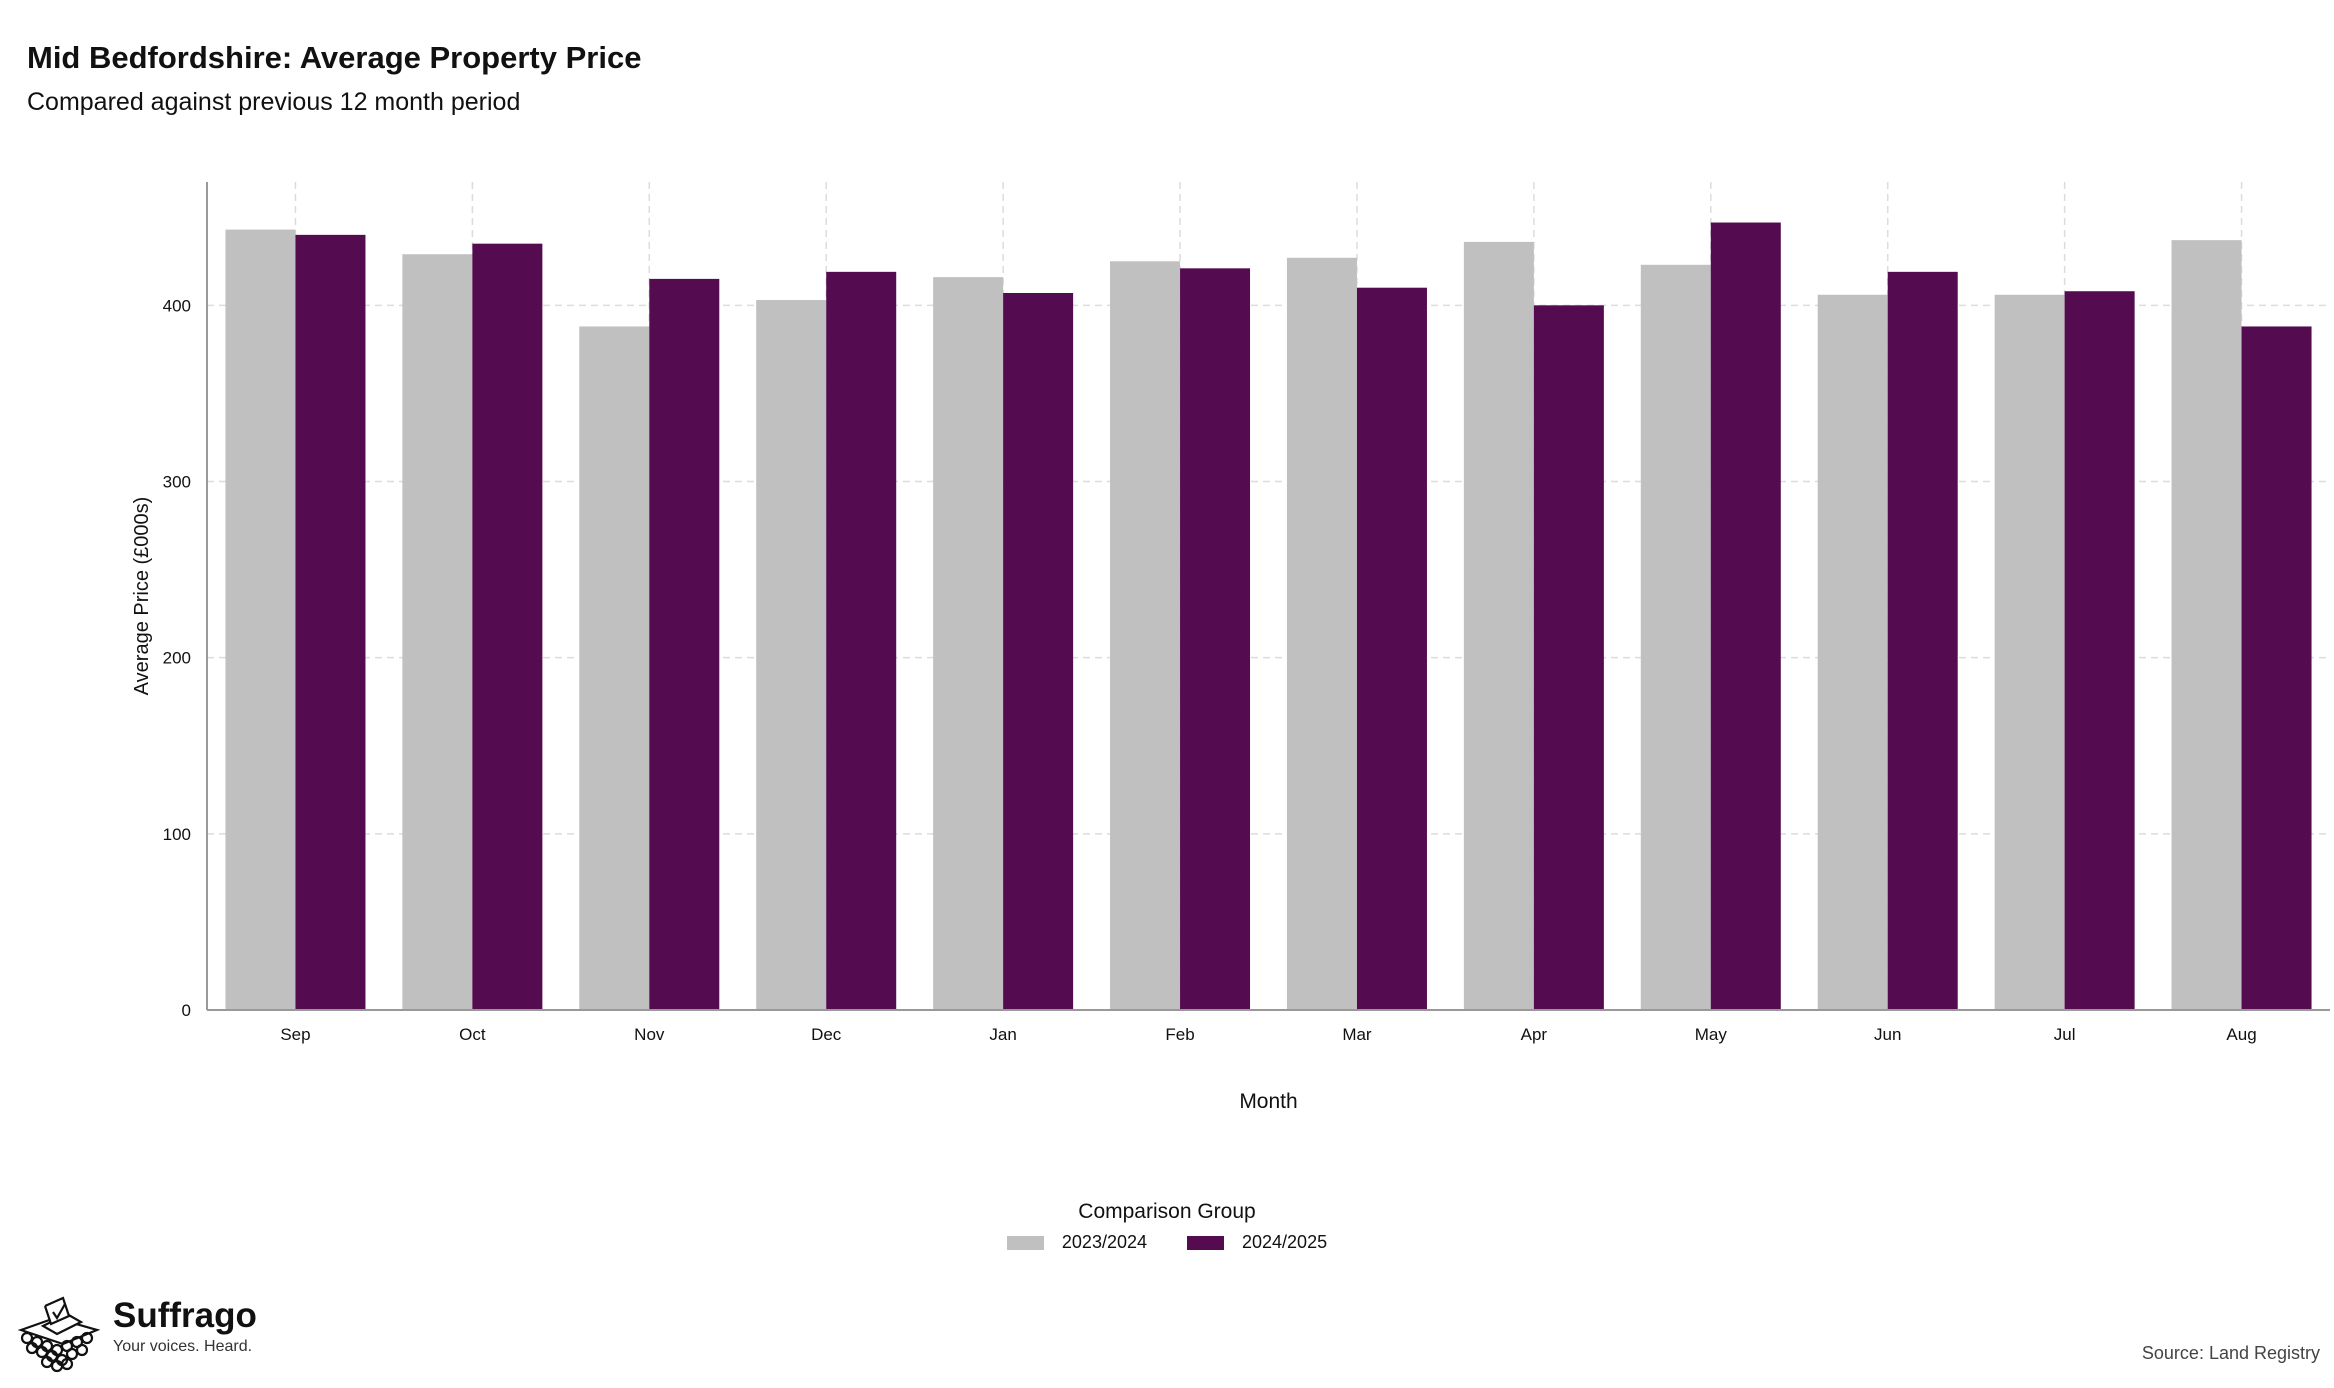 The width and height of the screenshot is (2334, 1388). Describe the element at coordinates (1357, 1034) in the screenshot. I see `x-tick-label: Mar` at that location.